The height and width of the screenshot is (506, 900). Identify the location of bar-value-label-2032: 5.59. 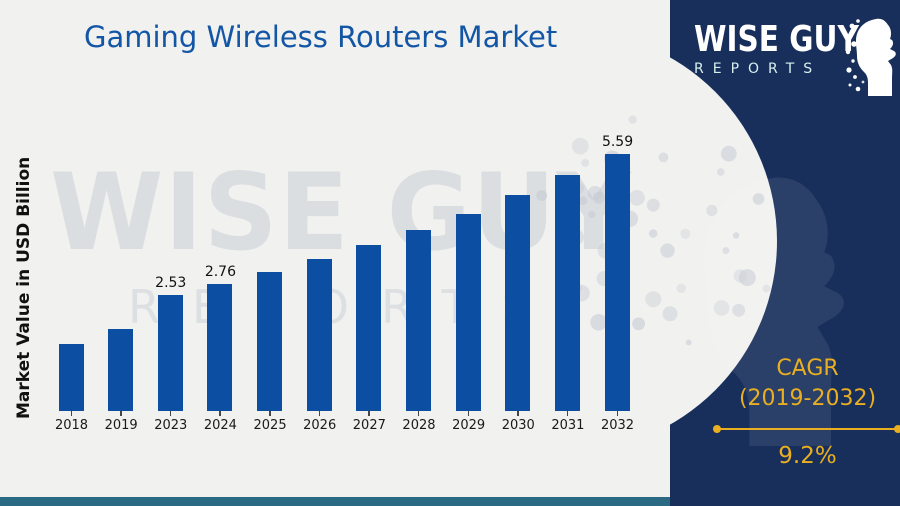
(617, 142).